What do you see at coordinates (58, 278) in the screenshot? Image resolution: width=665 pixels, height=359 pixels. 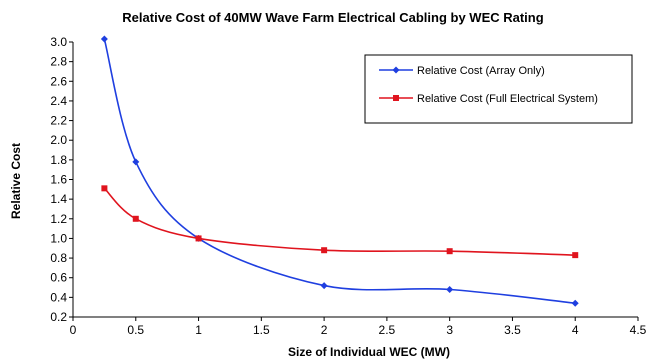 I see `y-tick-label: 0.6` at bounding box center [58, 278].